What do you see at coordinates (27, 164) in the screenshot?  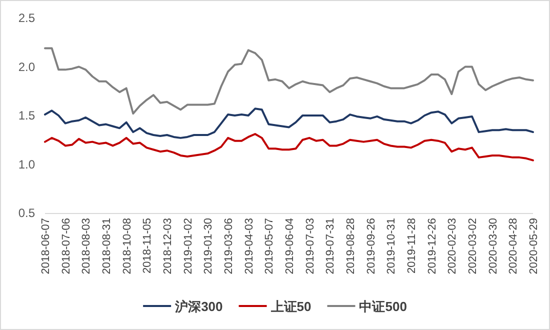 I see `y-tick-label: 1.0` at bounding box center [27, 164].